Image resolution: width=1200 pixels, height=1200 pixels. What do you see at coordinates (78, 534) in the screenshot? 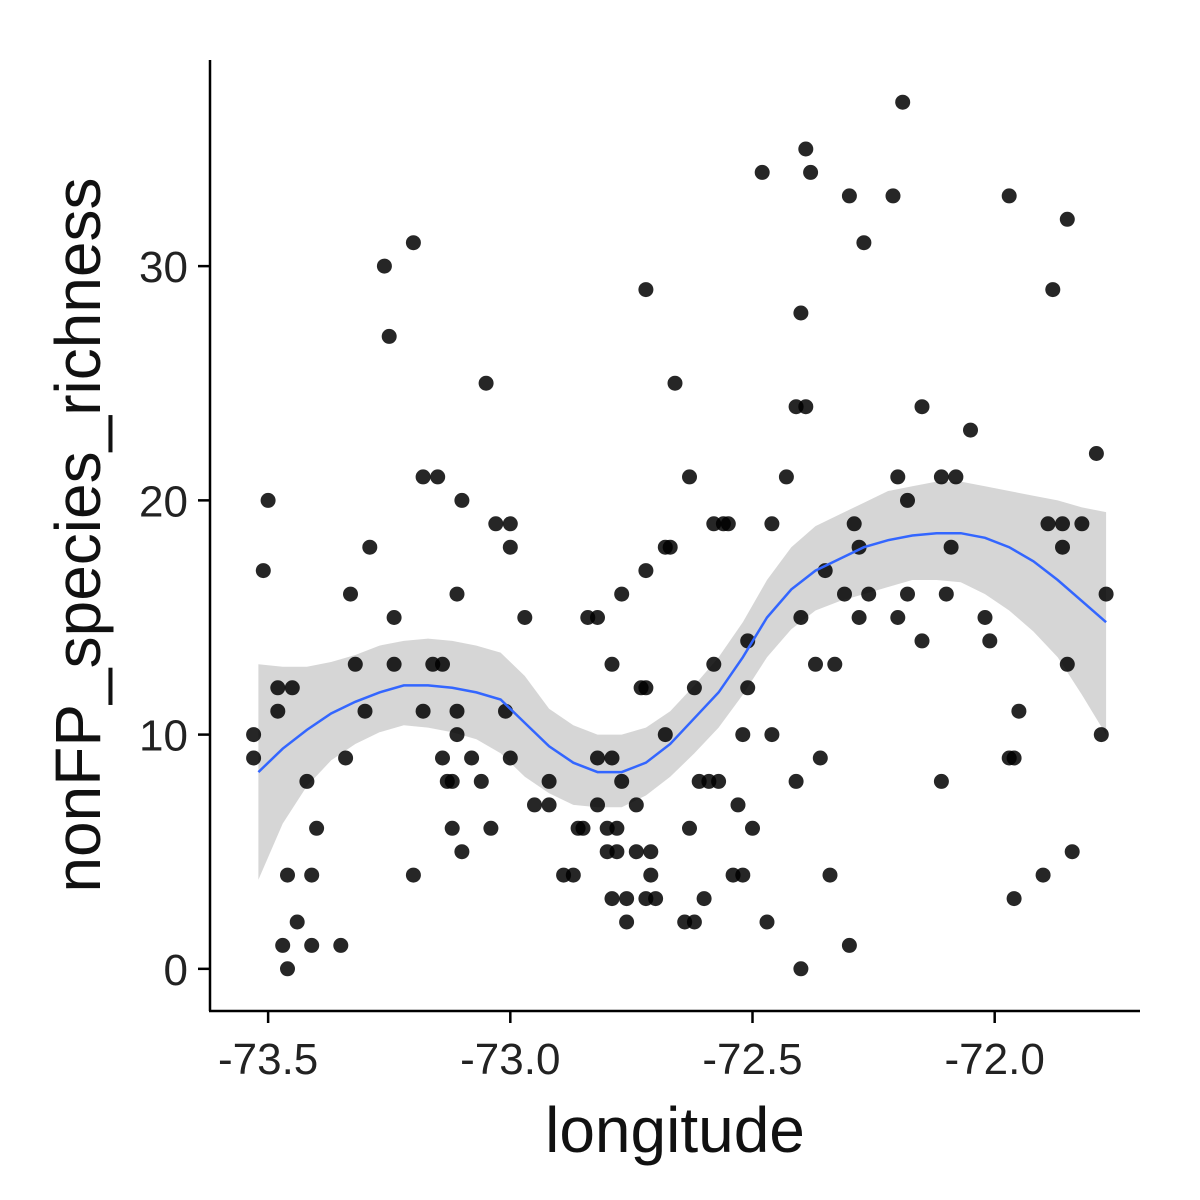
I see `y-axis-title: nonFP_species_richness` at bounding box center [78, 534].